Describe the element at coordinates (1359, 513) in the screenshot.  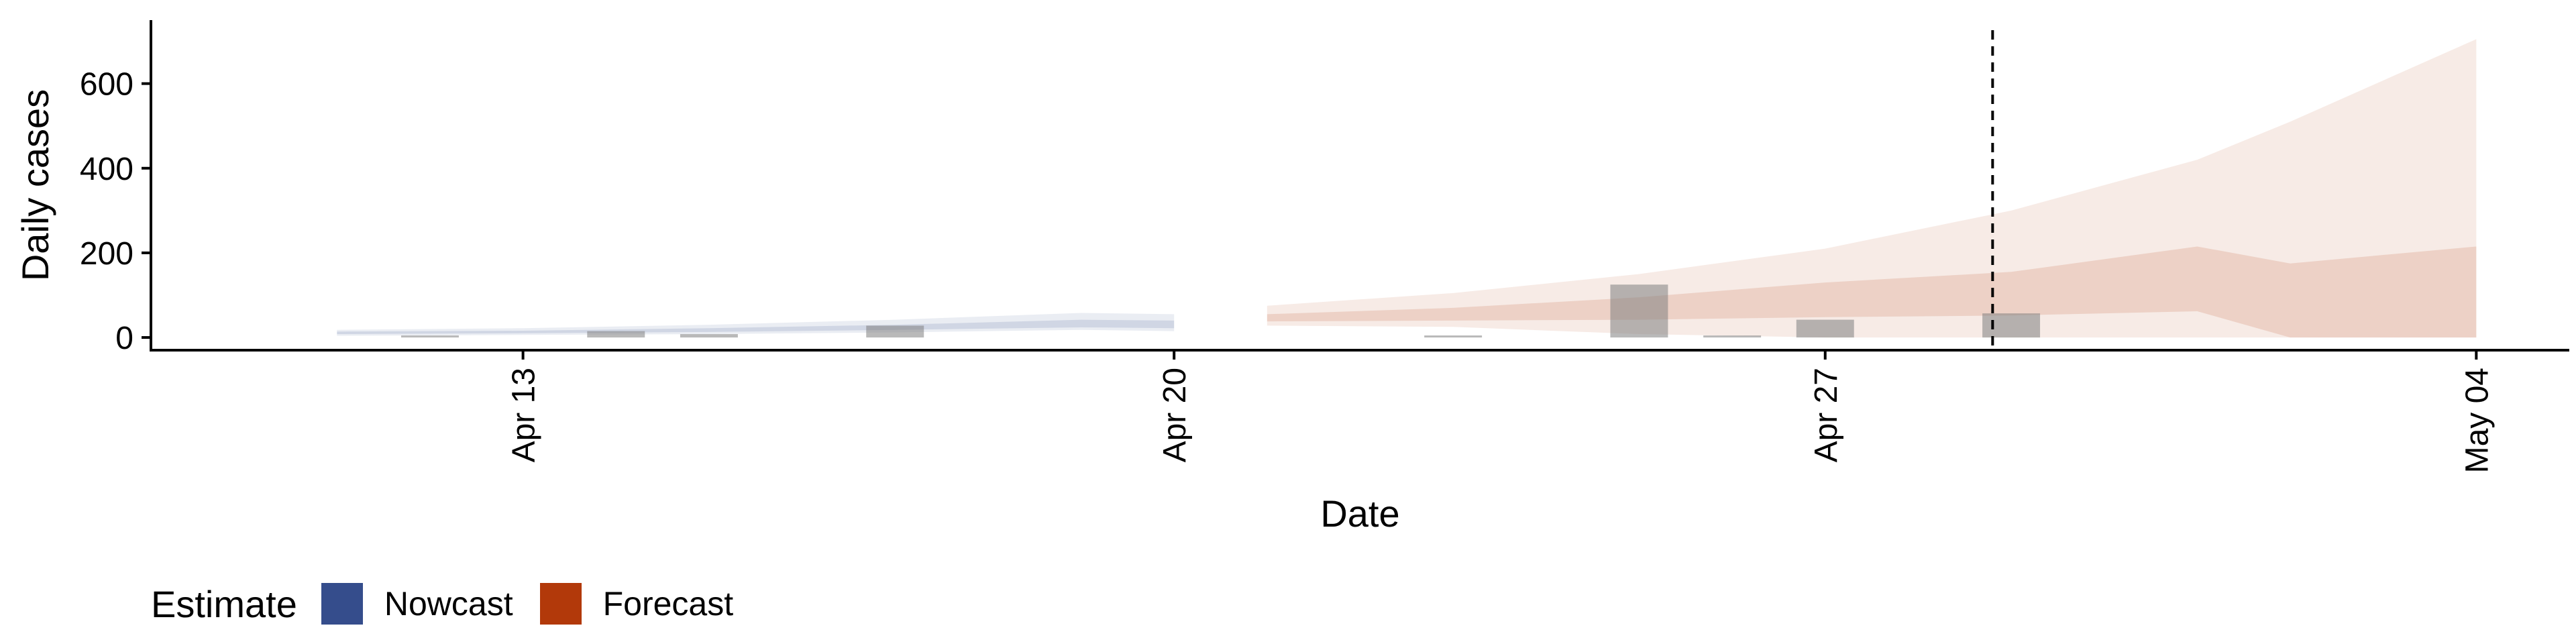
I see `x-axis-label: Date` at that location.